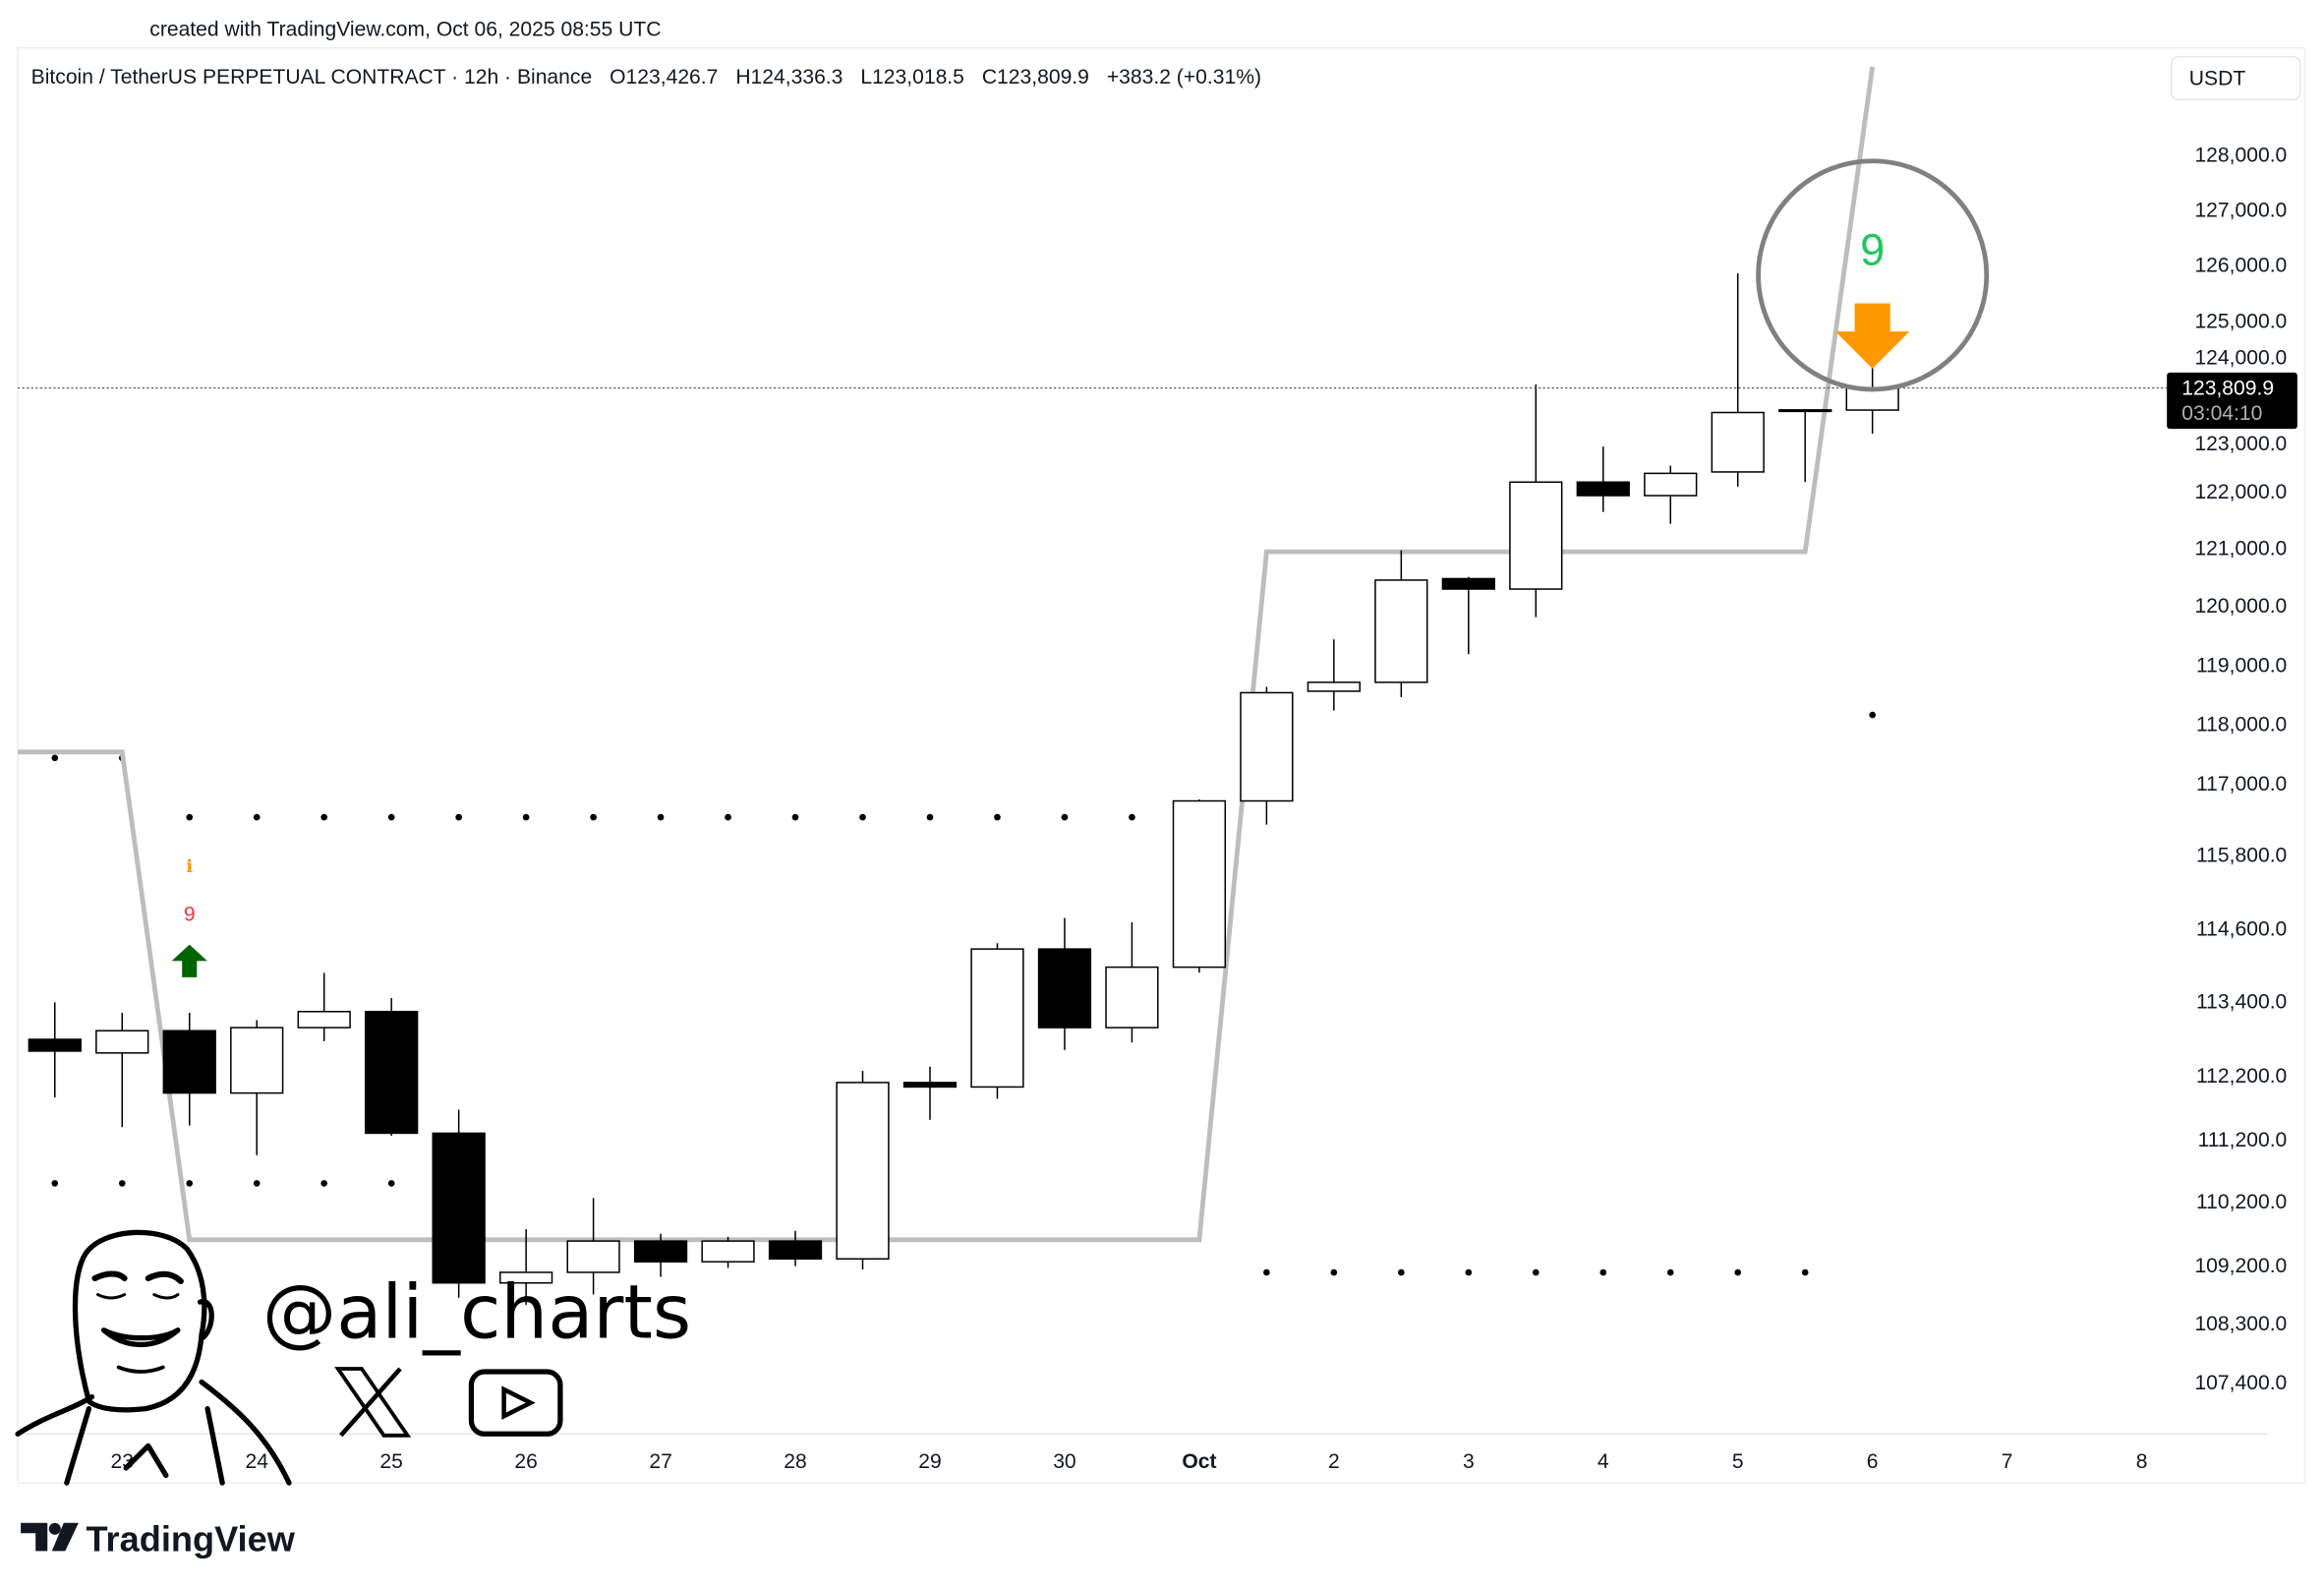  What do you see at coordinates (525, 1462) in the screenshot?
I see `time-tick-label: 26` at bounding box center [525, 1462].